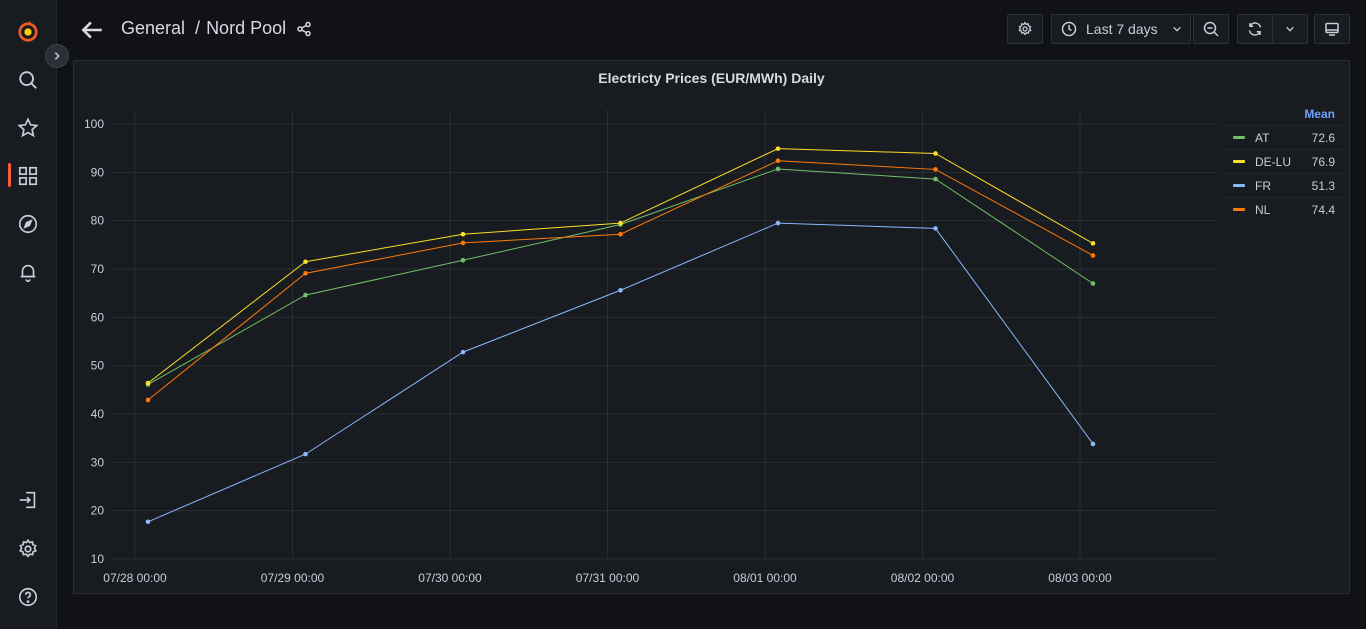 This screenshot has width=1366, height=629. What do you see at coordinates (1080, 578) in the screenshot?
I see `x-tick-label: 08/03 00:00` at bounding box center [1080, 578].